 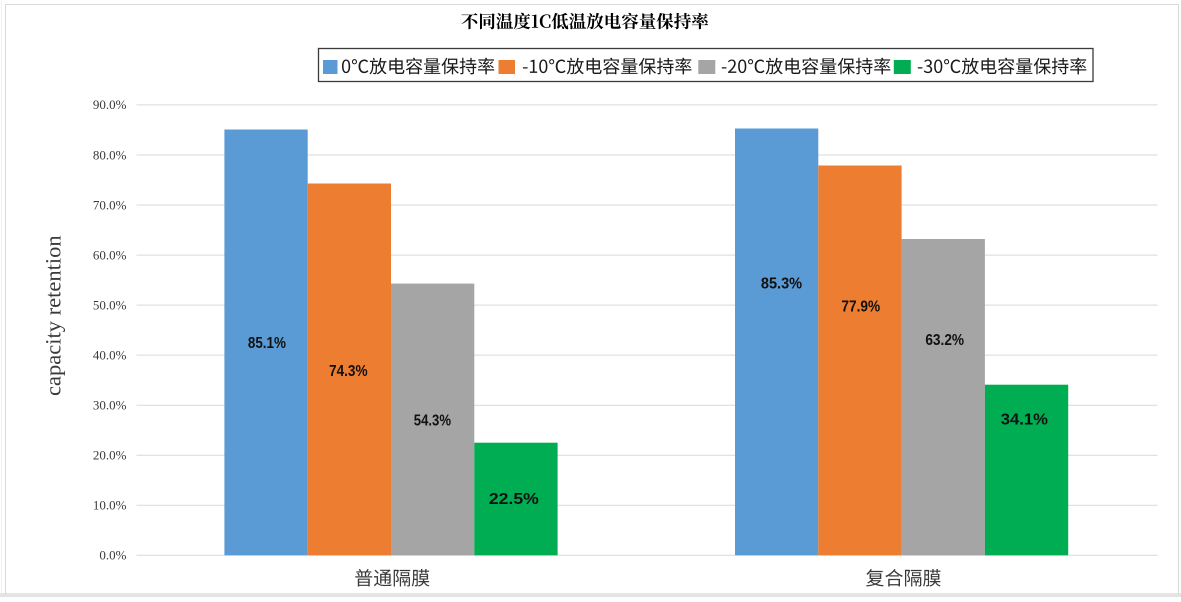 What do you see at coordinates (110, 304) in the screenshot?
I see `svg-text: 50.0%` at bounding box center [110, 304].